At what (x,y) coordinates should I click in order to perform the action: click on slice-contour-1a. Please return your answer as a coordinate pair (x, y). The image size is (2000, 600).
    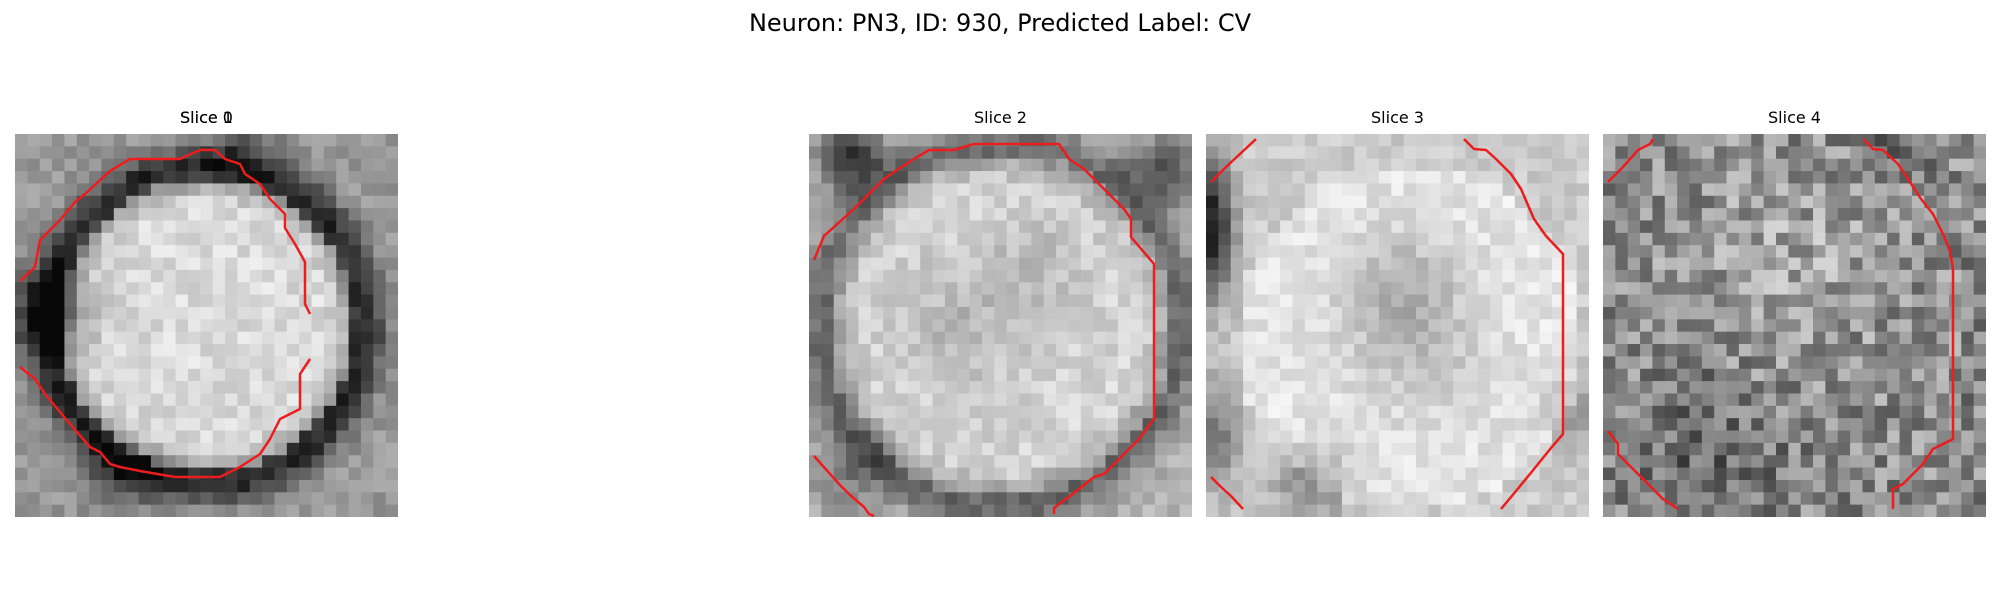
    Looking at the image, I should click on (165, 231).